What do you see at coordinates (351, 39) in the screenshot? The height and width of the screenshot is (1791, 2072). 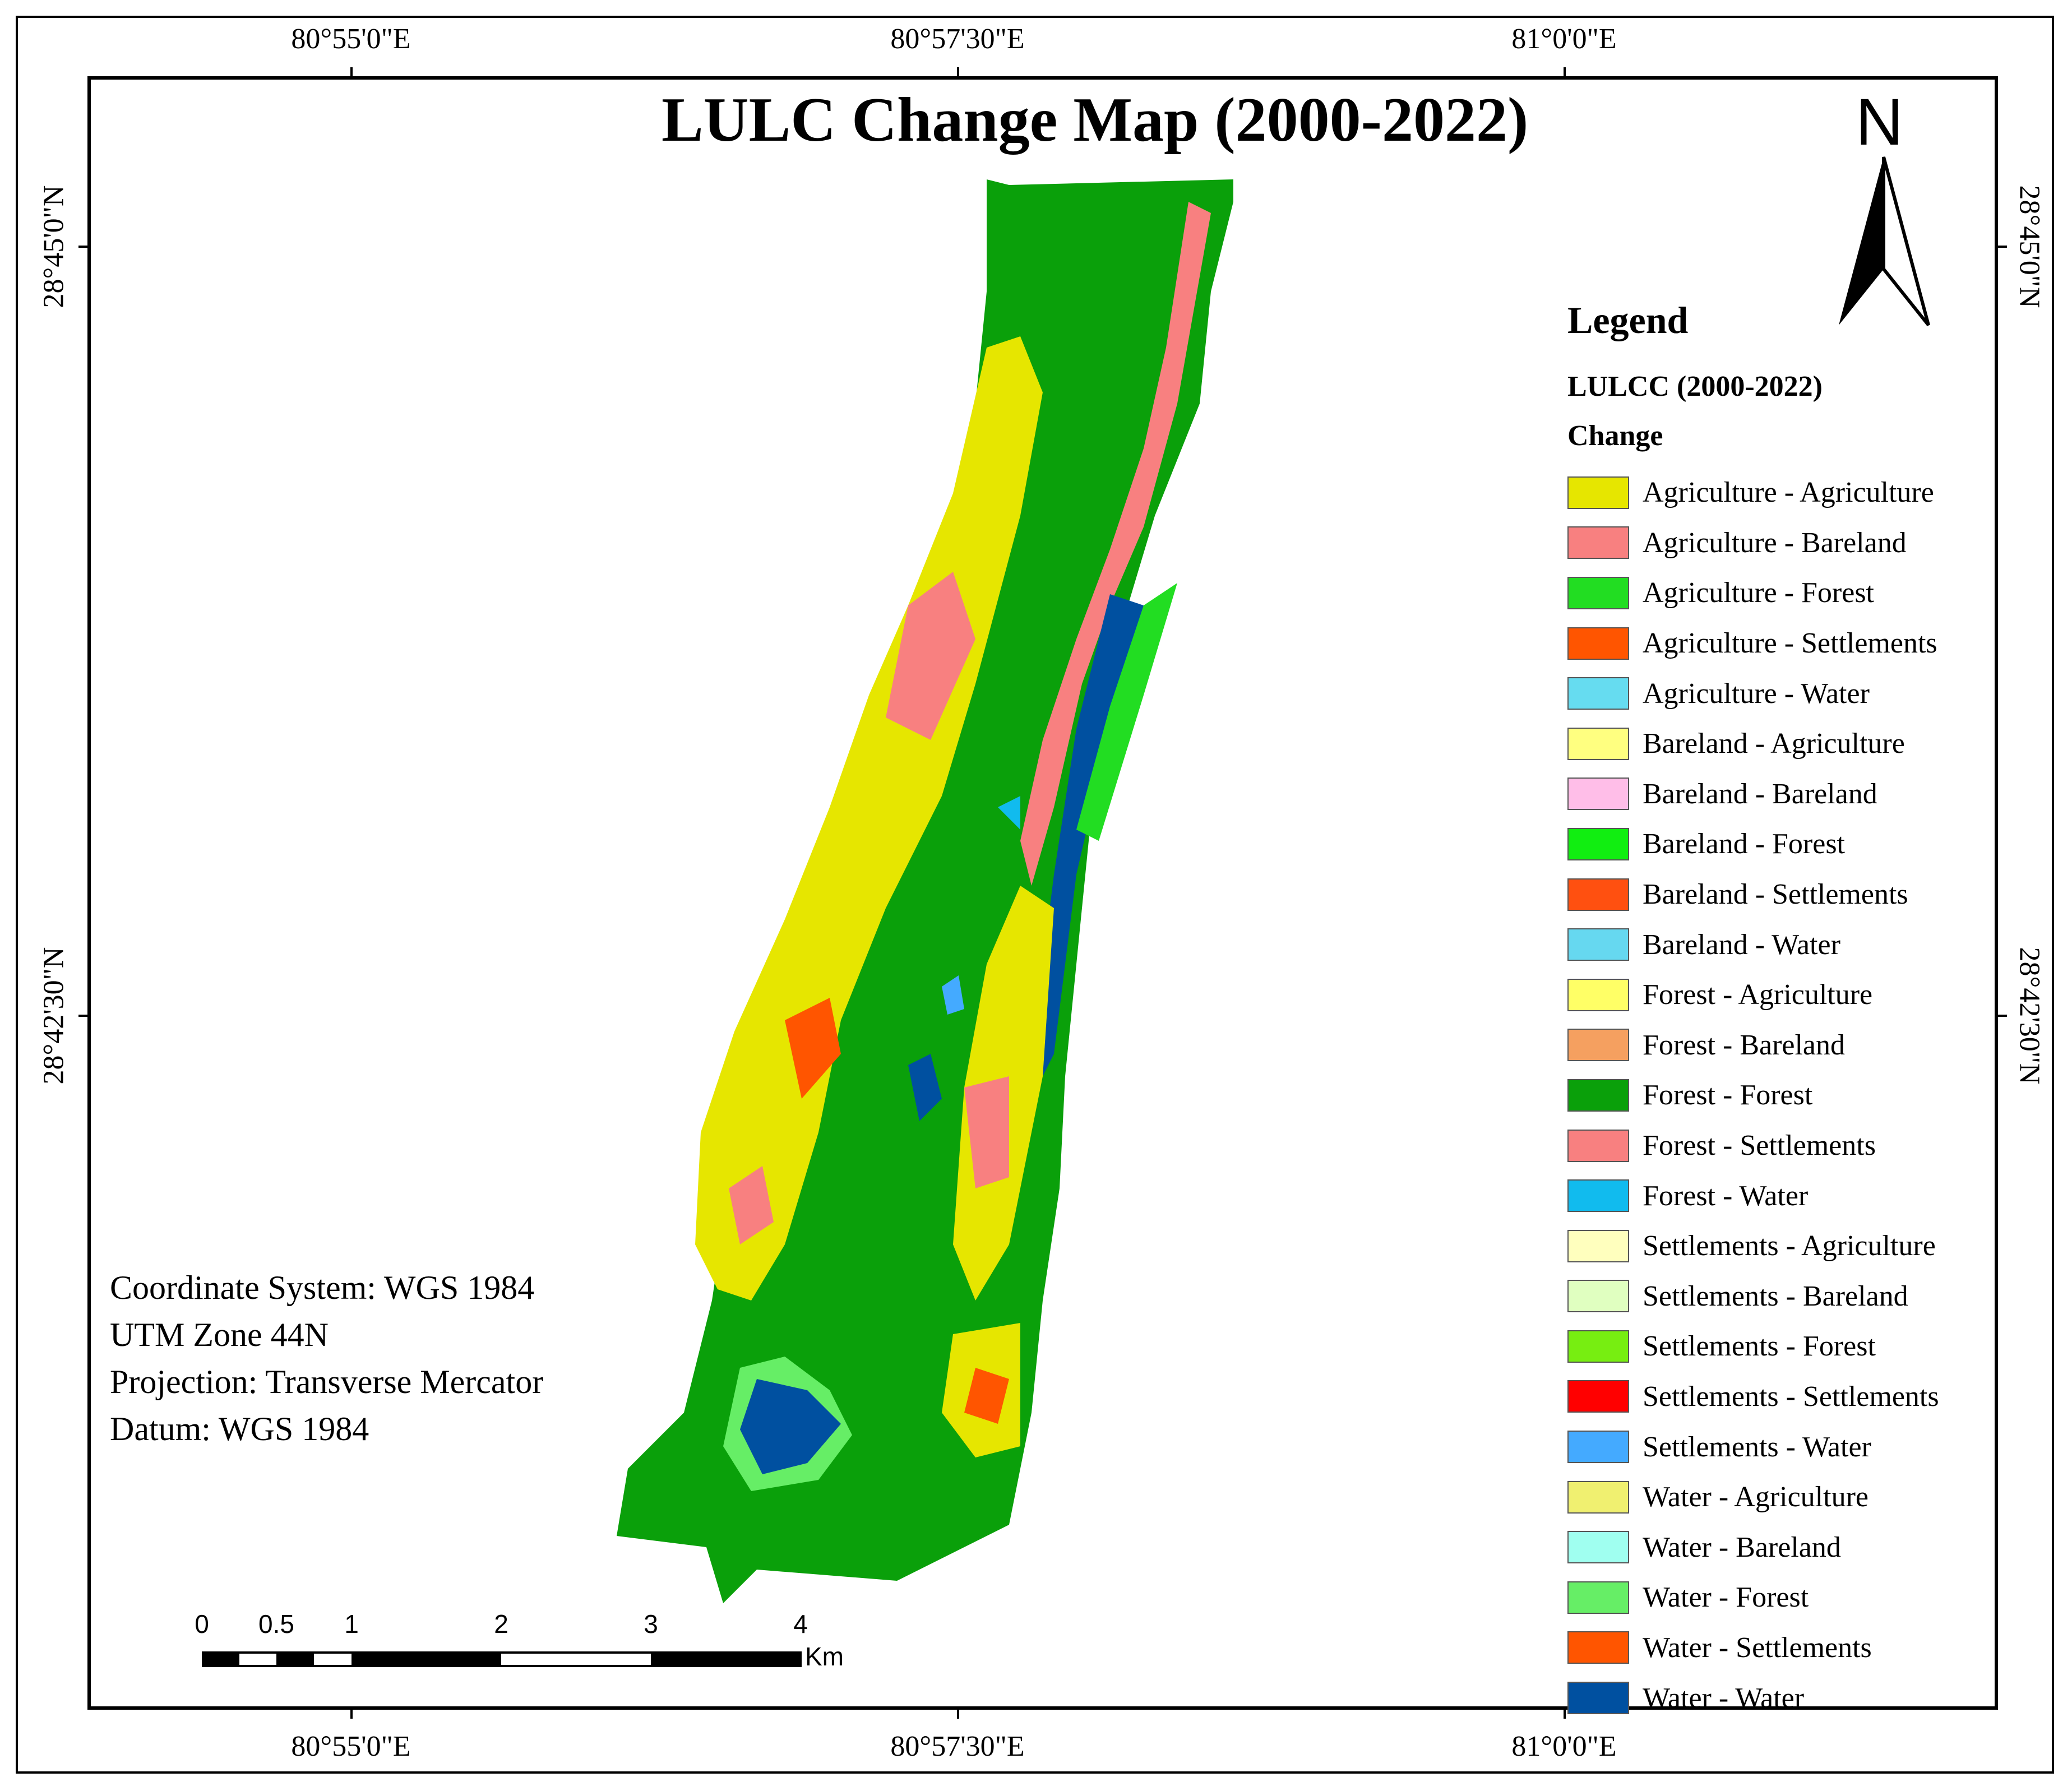 I see `coord-top-1: 80°55'0"E` at bounding box center [351, 39].